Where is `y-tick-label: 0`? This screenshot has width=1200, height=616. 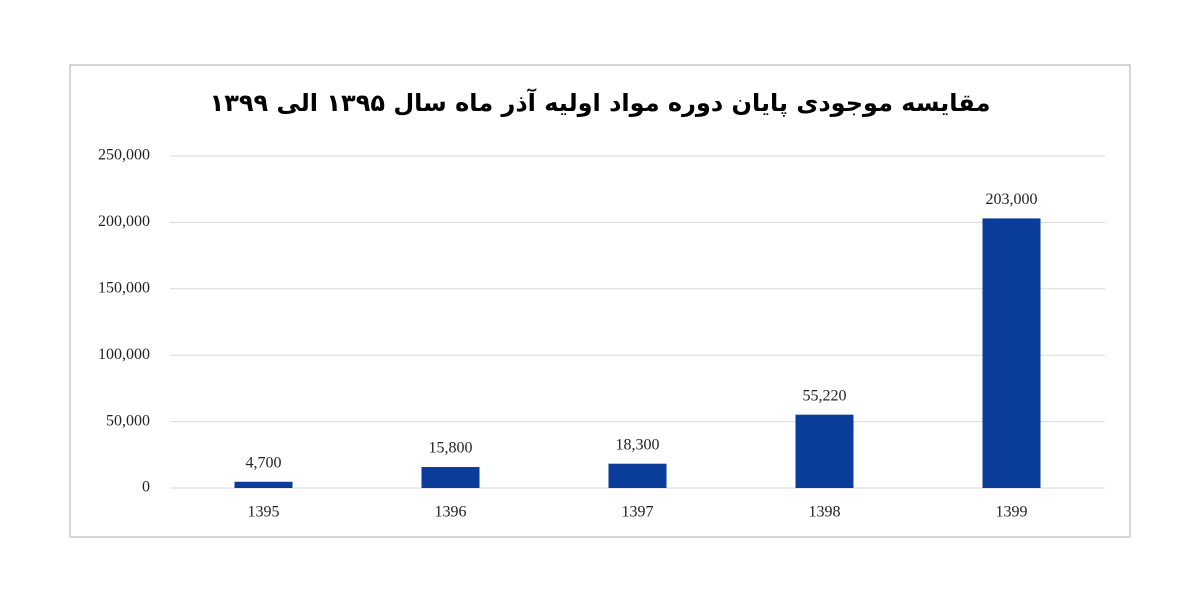 y-tick-label: 0 is located at coordinates (146, 487).